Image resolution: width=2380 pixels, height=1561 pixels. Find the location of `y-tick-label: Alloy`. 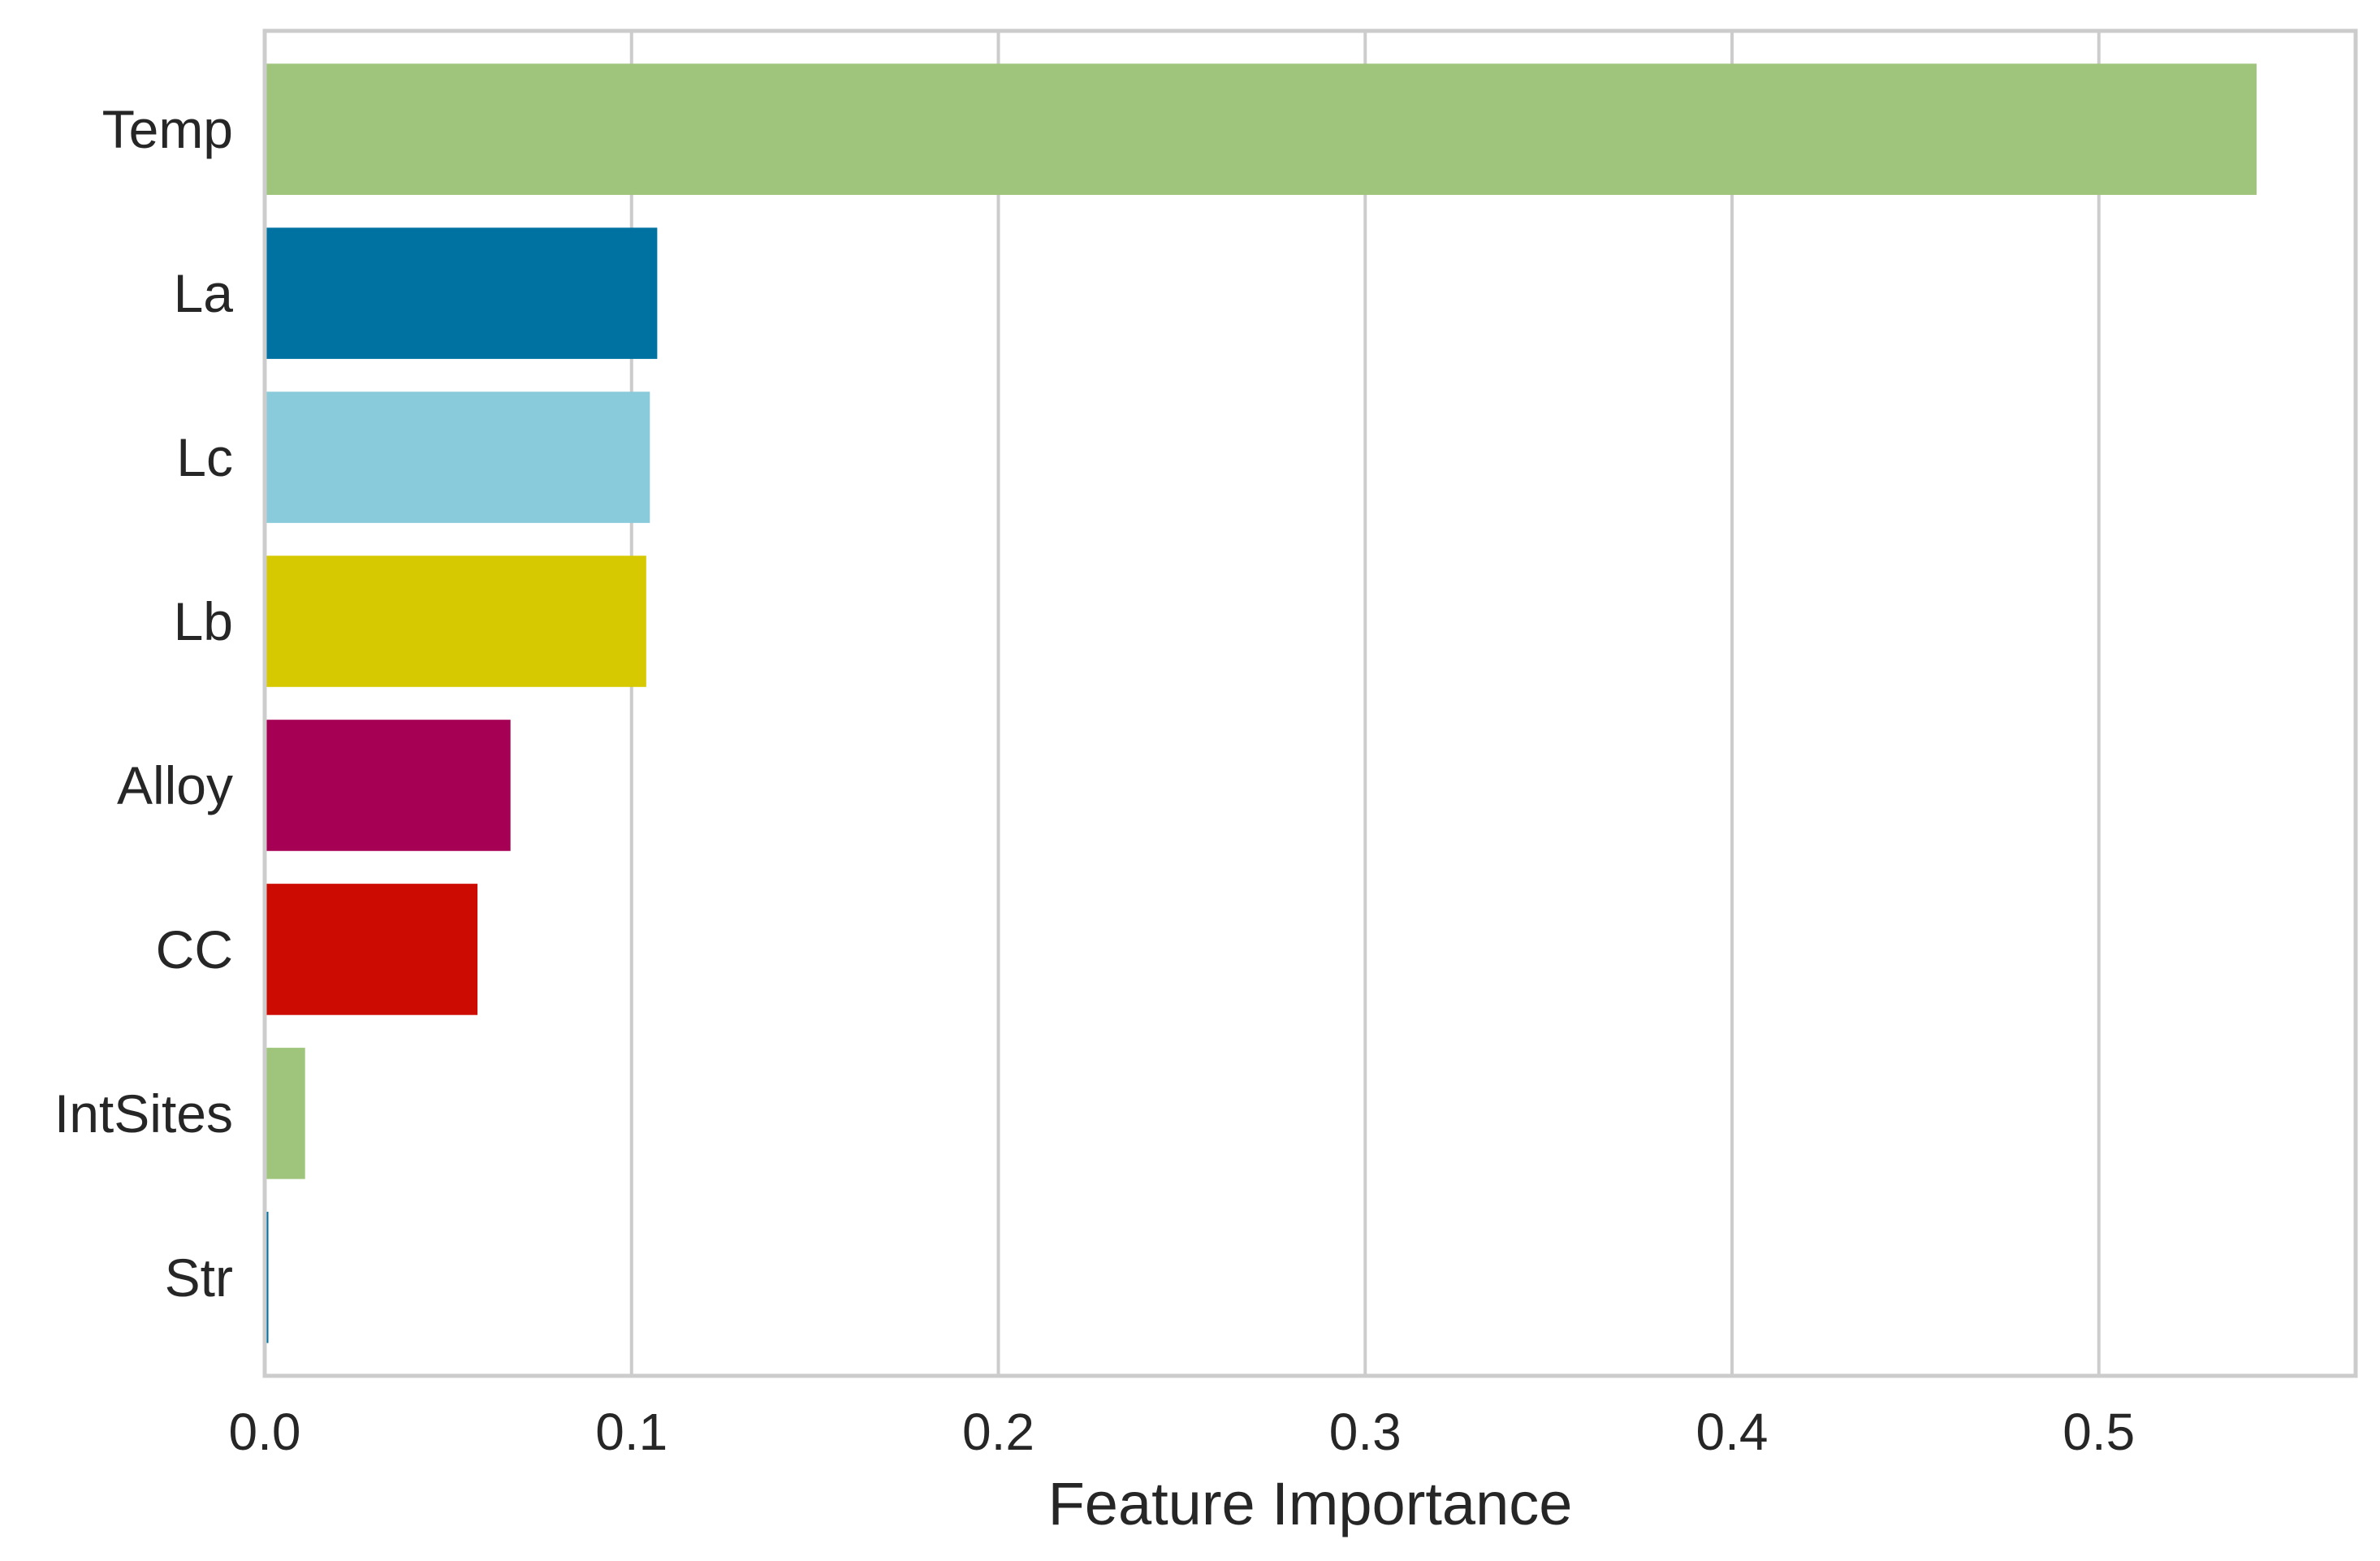

y-tick-label: Alloy is located at coordinates (175, 785).